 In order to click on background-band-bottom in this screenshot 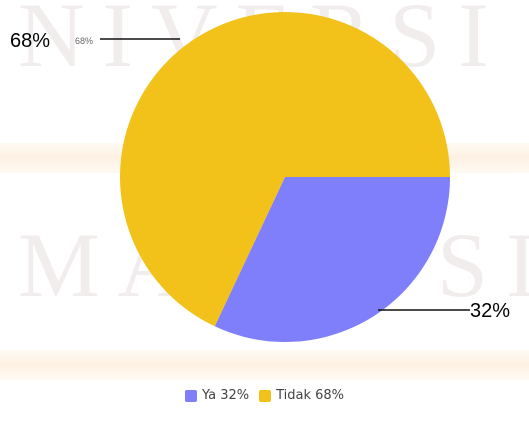, I will do `click(264, 365)`.